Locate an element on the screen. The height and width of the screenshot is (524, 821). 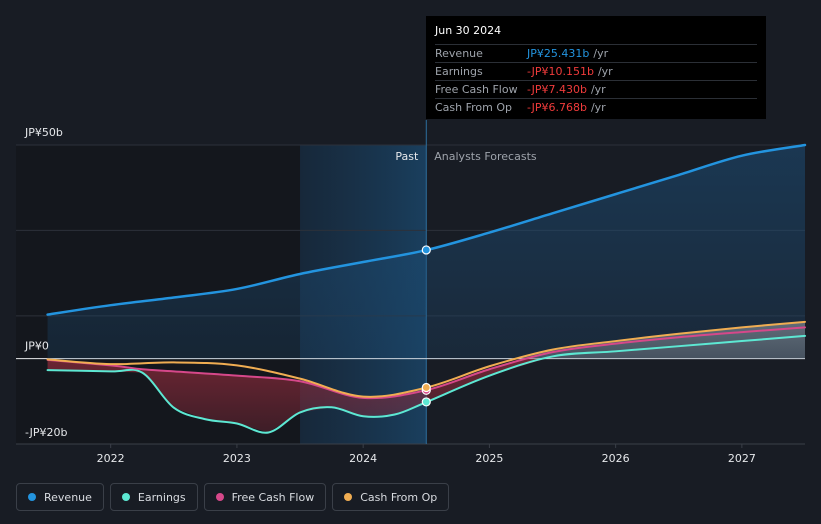
legend-label: Revenue is located at coordinates (68, 497).